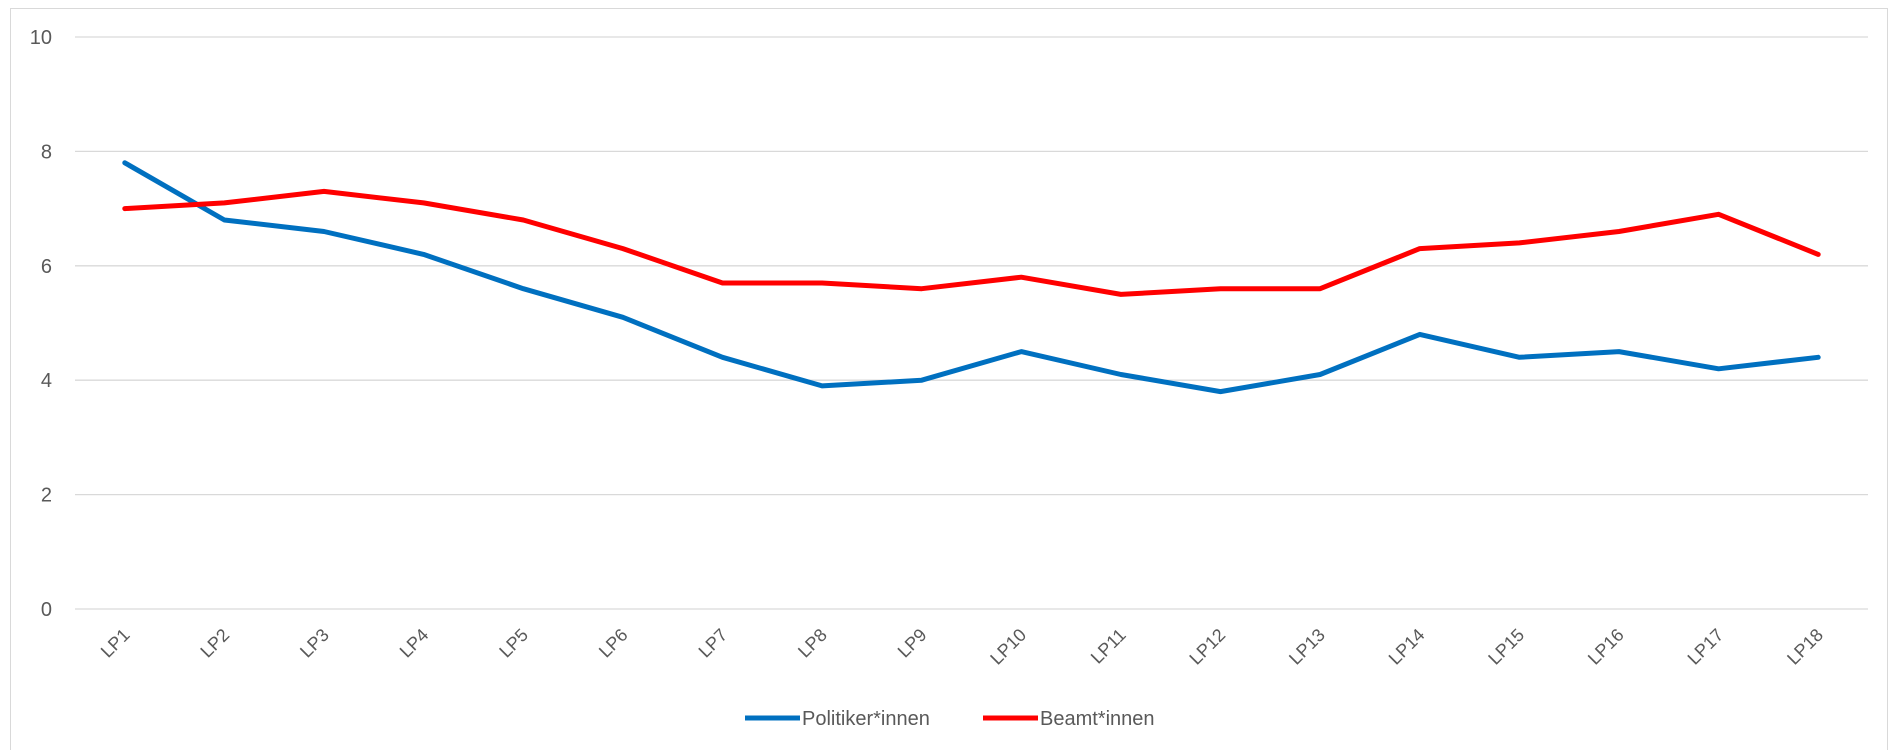 This screenshot has width=1892, height=750. What do you see at coordinates (46, 496) in the screenshot?
I see `y-tick-label: 2` at bounding box center [46, 496].